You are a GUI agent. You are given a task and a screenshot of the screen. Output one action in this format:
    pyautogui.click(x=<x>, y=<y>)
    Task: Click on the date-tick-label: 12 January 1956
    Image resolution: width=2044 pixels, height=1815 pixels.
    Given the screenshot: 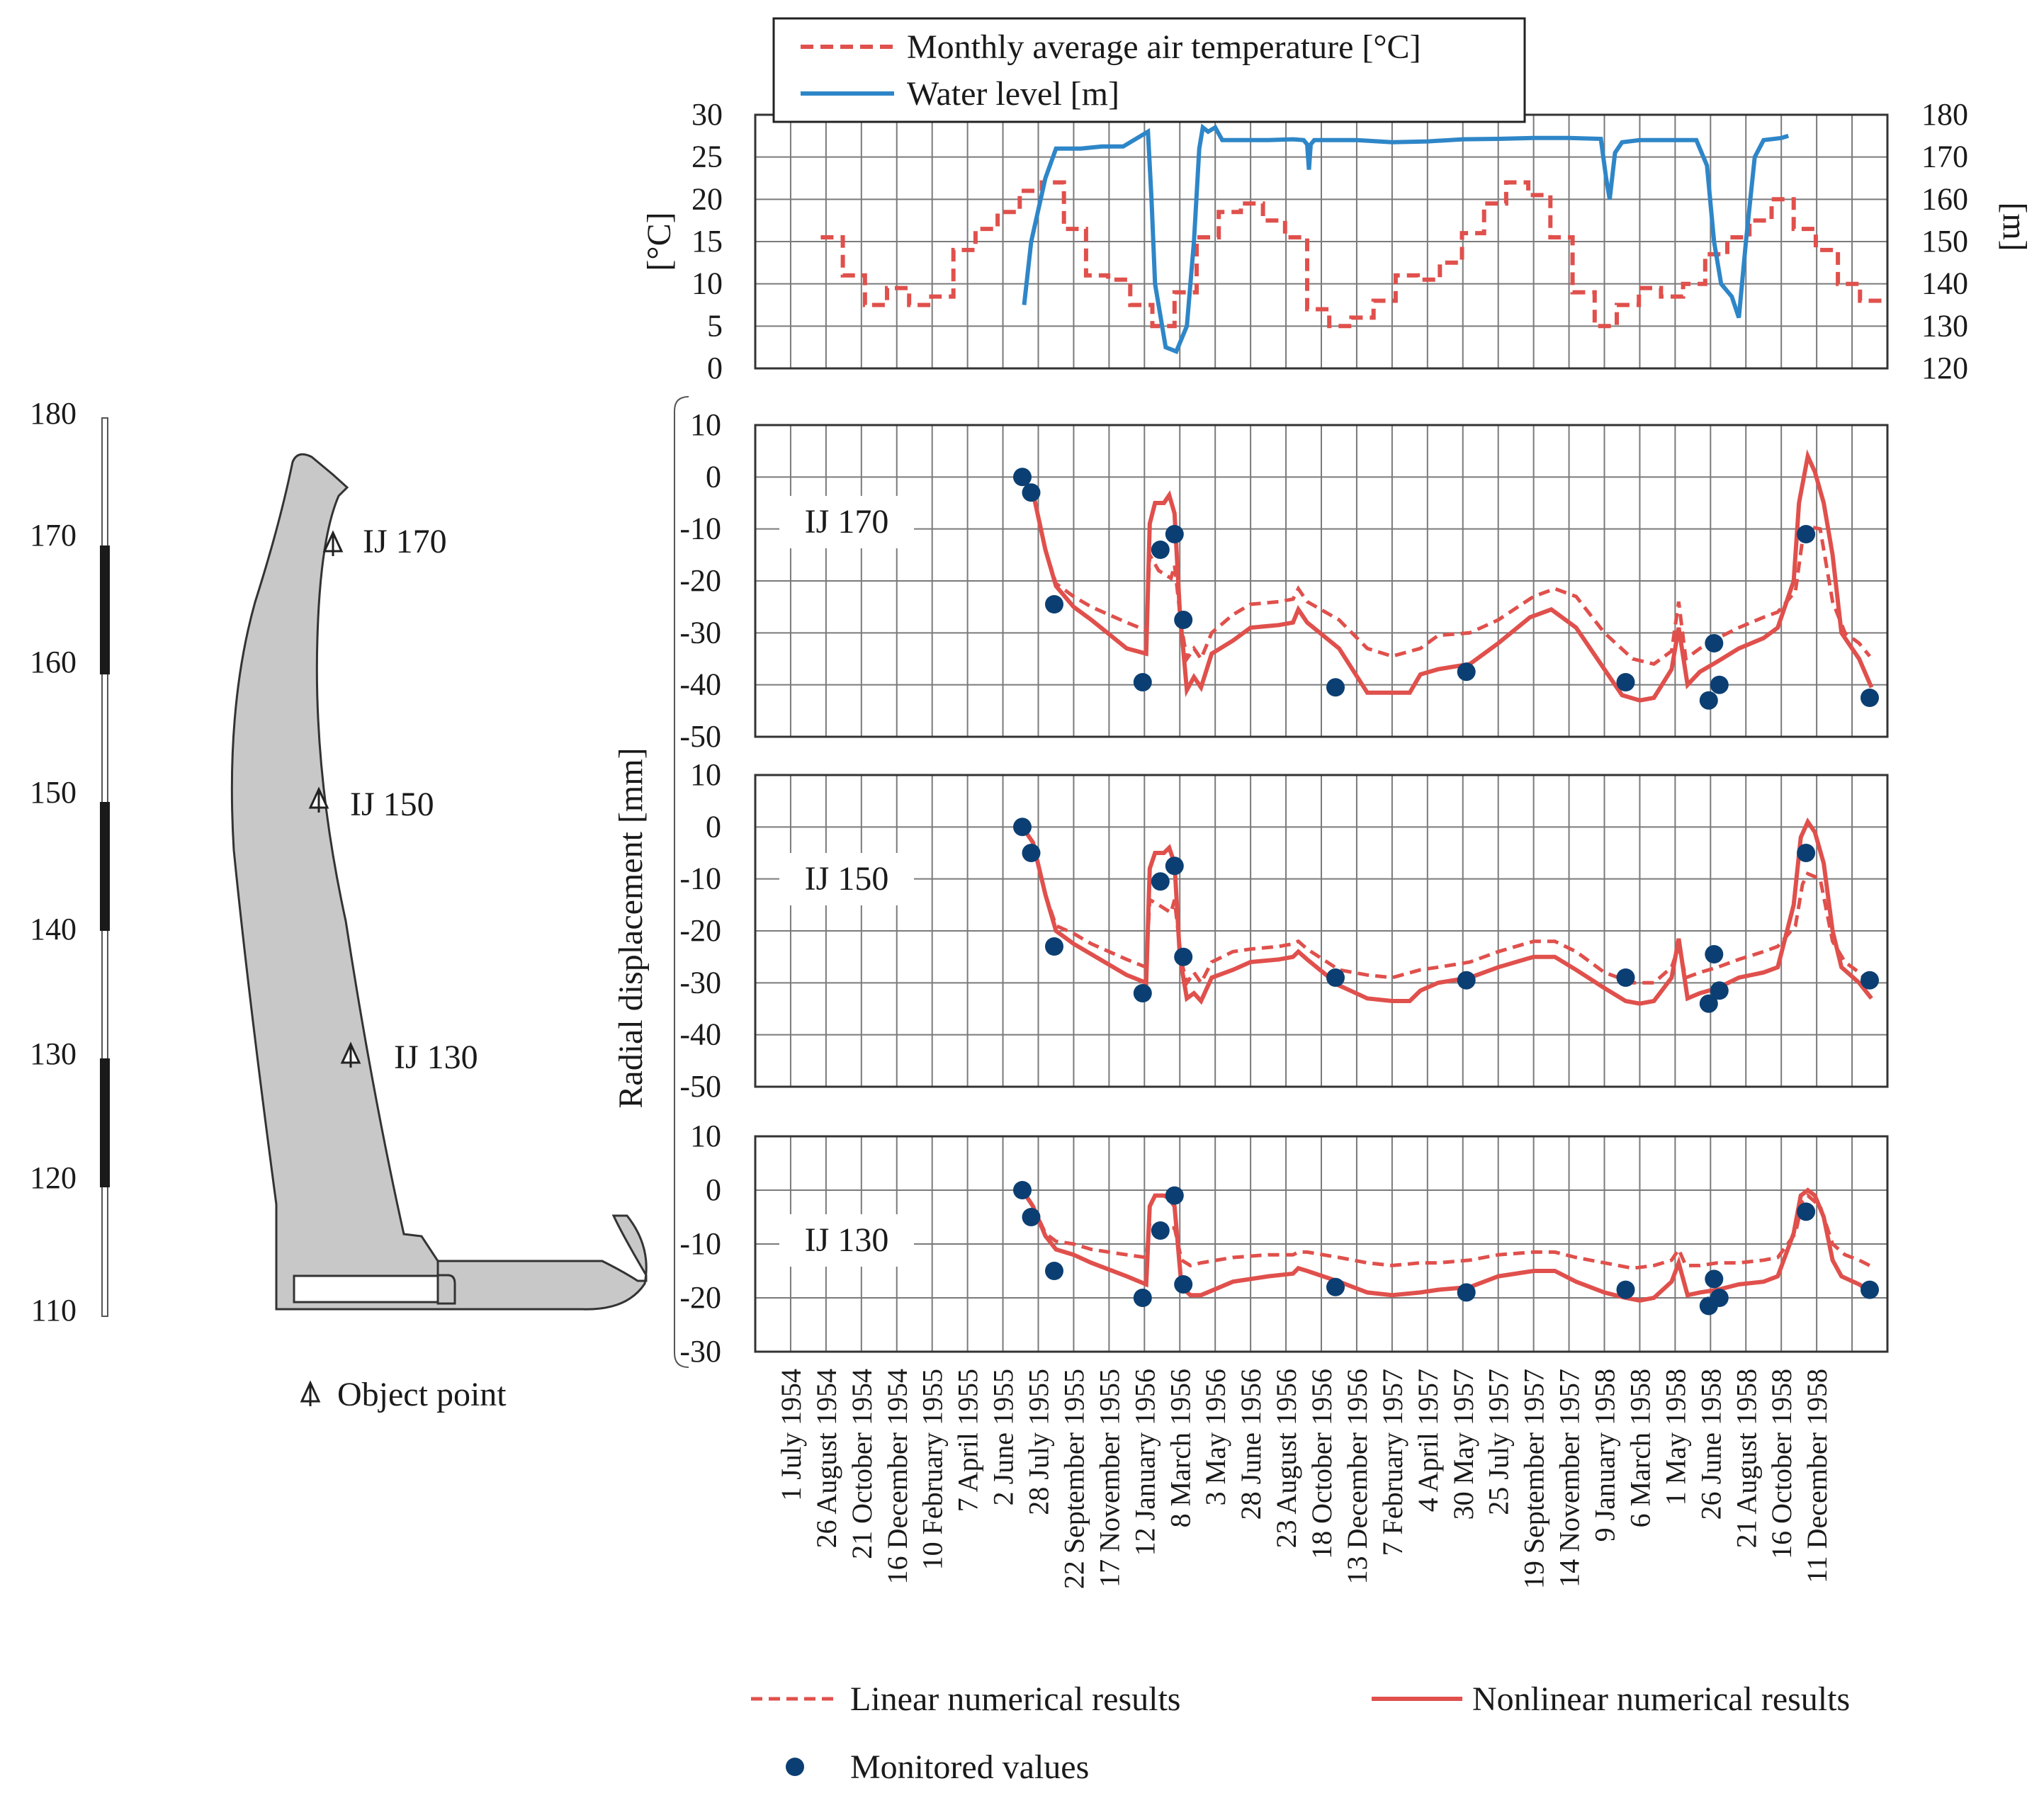 What is the action you would take?
    pyautogui.click(x=1145, y=1462)
    